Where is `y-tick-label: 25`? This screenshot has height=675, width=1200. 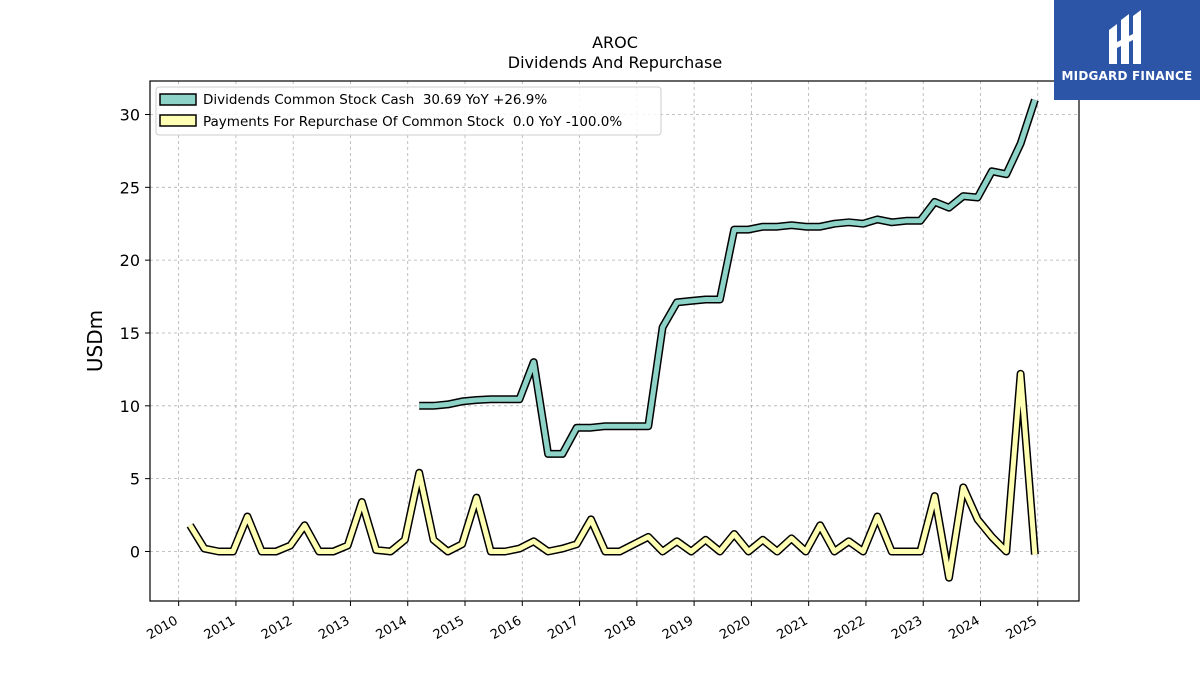 y-tick-label: 25 is located at coordinates (130, 187).